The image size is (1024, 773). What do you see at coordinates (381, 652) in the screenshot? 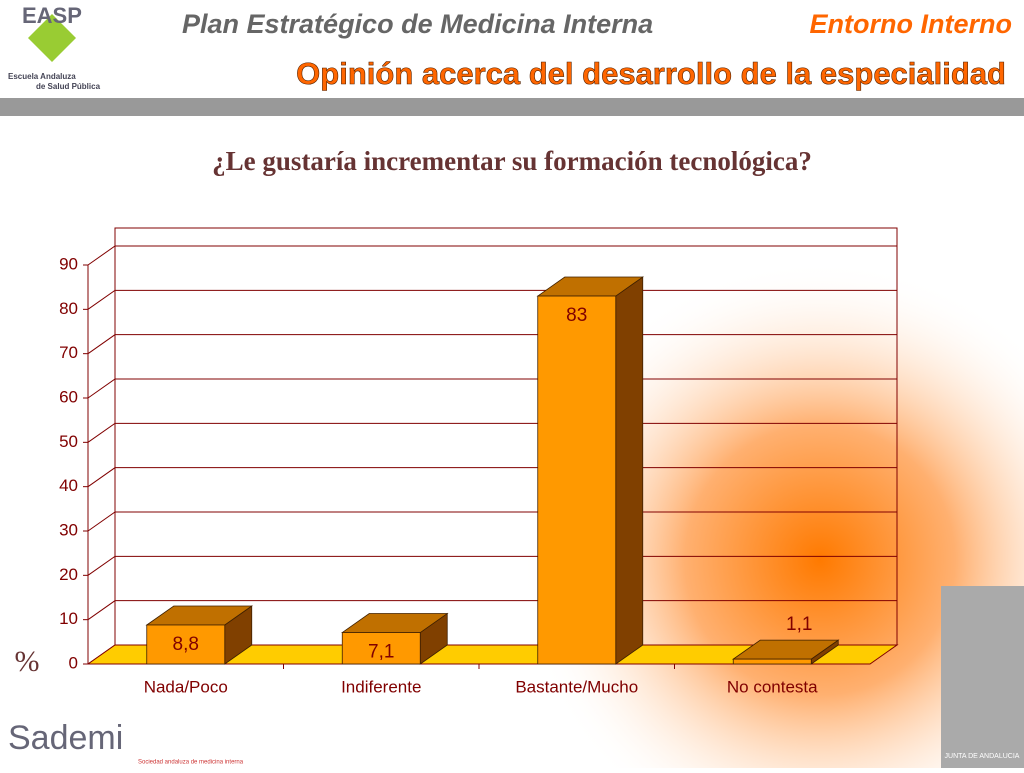
I see `value-label: 7,1` at bounding box center [381, 652].